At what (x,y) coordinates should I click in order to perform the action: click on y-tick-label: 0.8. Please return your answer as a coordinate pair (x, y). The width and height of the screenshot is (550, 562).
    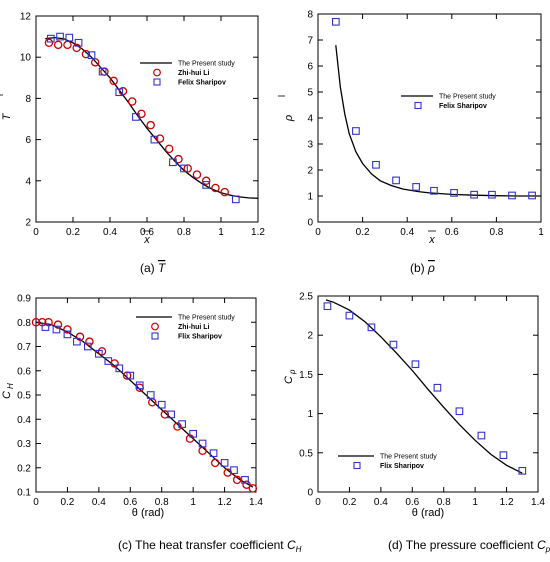
    Looking at the image, I should click on (24, 323).